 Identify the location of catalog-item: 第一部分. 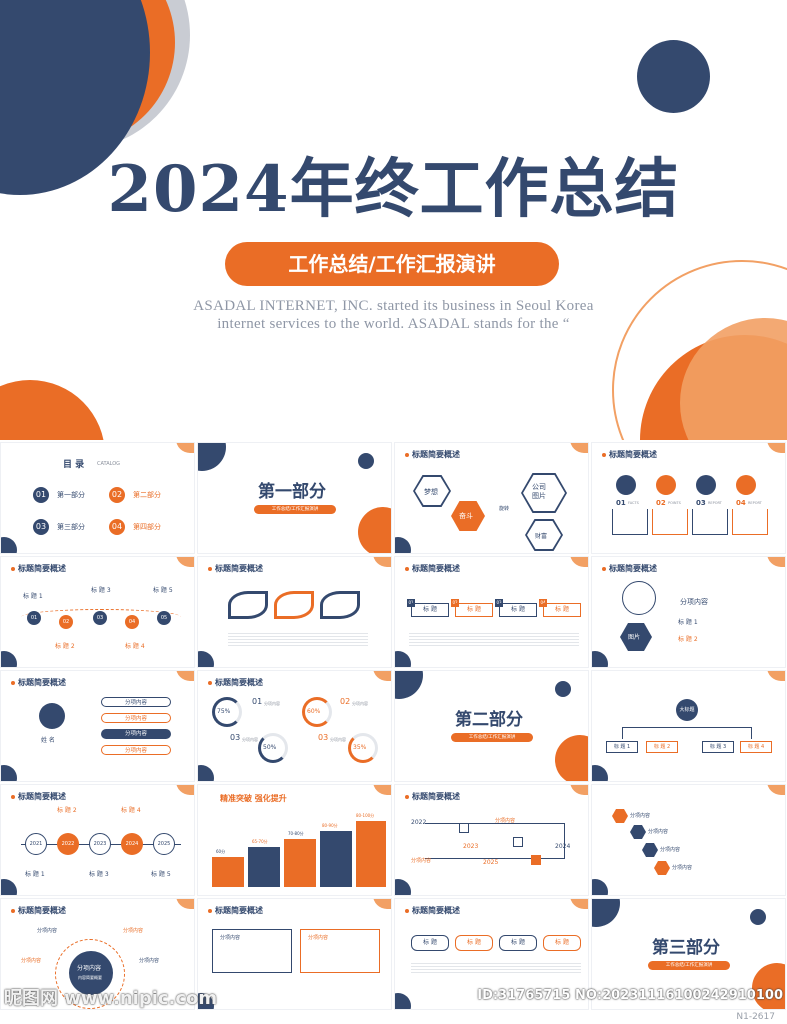
(71, 495).